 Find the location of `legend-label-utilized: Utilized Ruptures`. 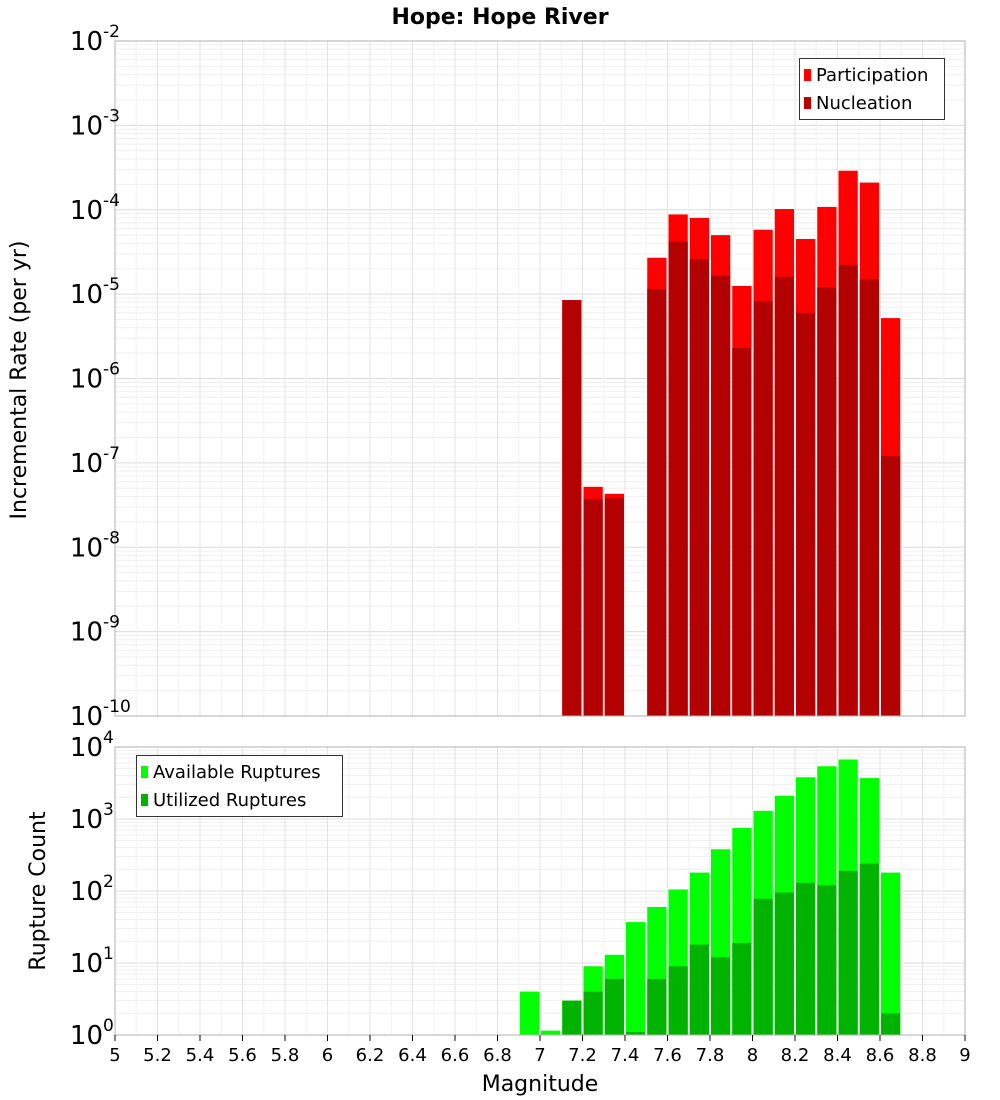

legend-label-utilized: Utilized Ruptures is located at coordinates (230, 800).